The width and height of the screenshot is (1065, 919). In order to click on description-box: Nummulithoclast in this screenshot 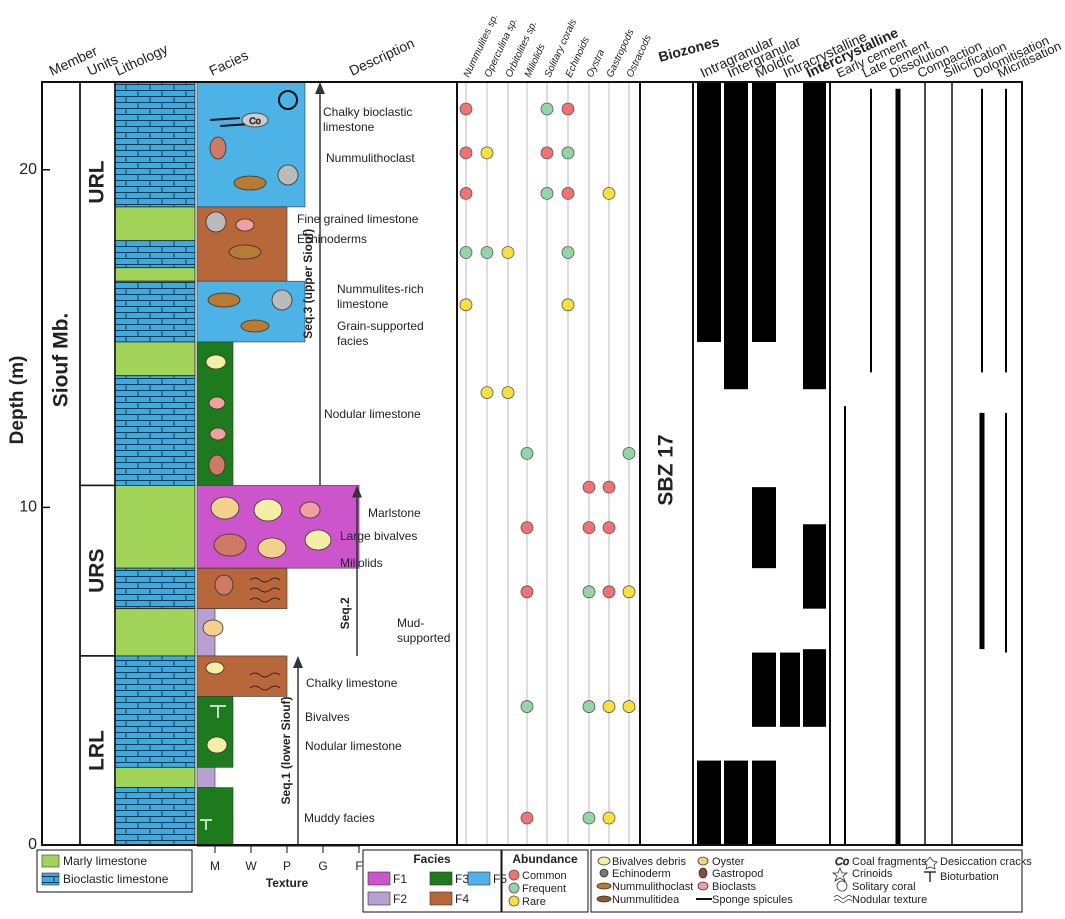, I will do `click(370, 158)`.